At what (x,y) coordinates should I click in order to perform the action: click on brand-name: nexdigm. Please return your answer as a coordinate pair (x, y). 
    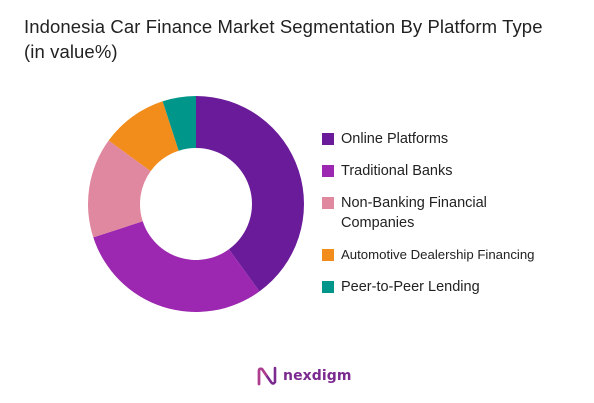
    Looking at the image, I should click on (317, 376).